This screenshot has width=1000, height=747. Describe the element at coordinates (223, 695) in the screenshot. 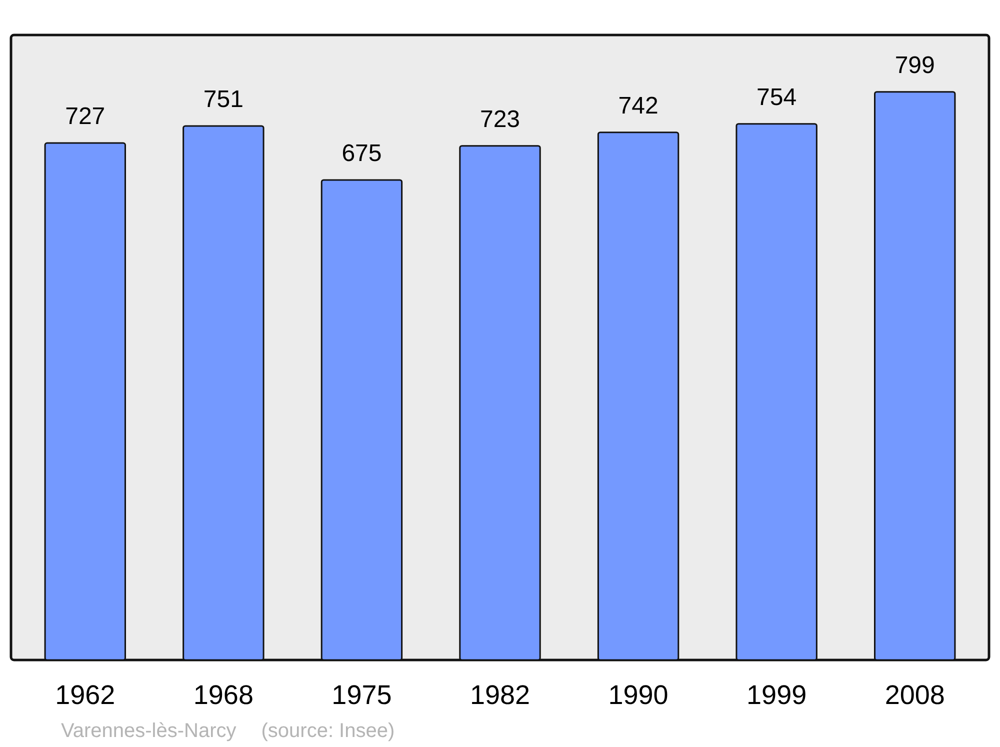

I see `x-tick-label: 1968` at that location.